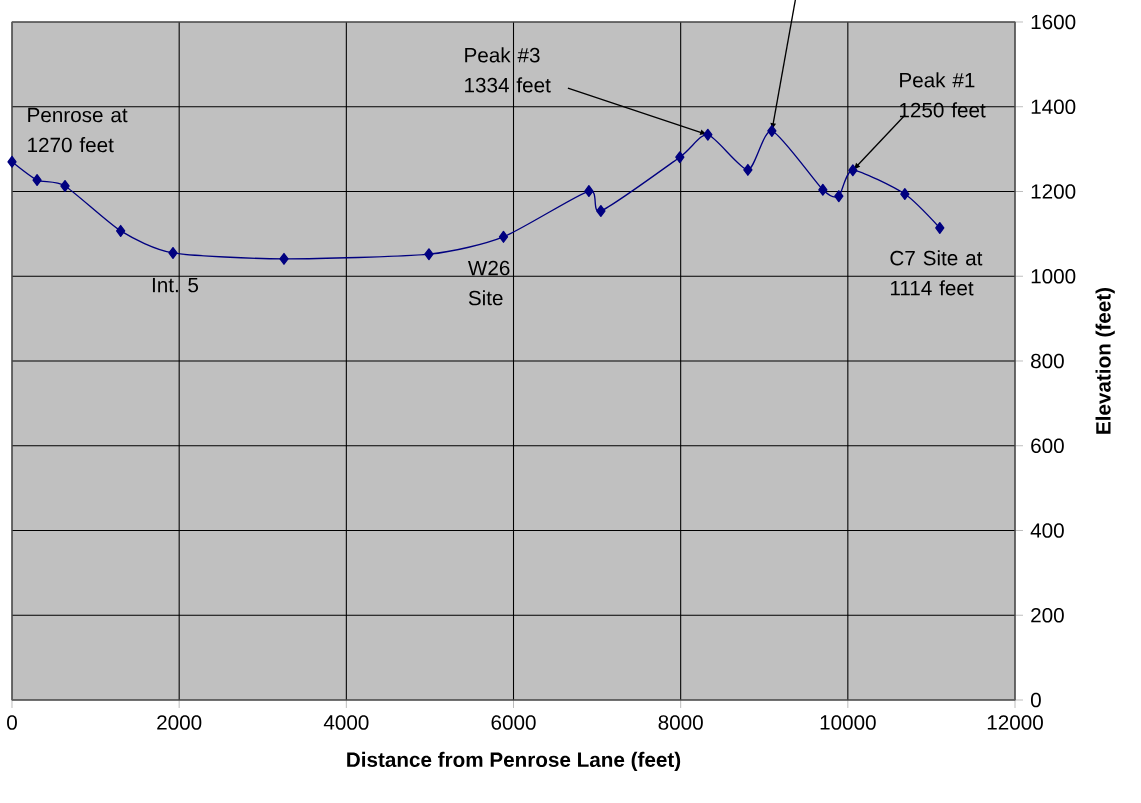 Image resolution: width=1141 pixels, height=803 pixels. What do you see at coordinates (78, 130) in the screenshot?
I see `annotation: Penrose at 1270 feet` at bounding box center [78, 130].